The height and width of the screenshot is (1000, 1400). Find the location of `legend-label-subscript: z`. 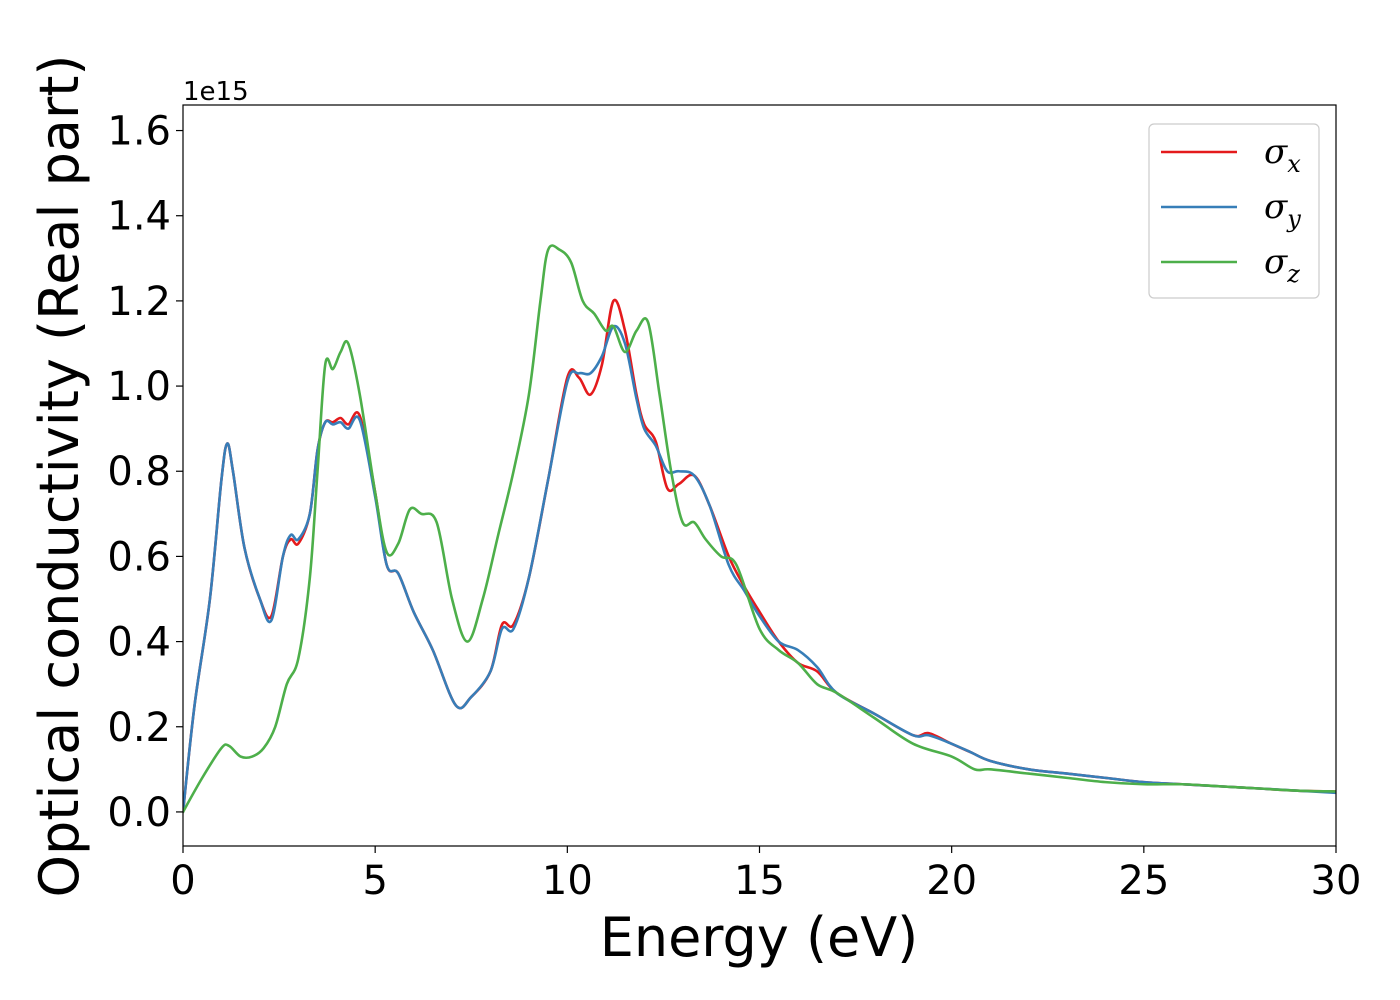

legend-label-subscript: z is located at coordinates (1293, 274).